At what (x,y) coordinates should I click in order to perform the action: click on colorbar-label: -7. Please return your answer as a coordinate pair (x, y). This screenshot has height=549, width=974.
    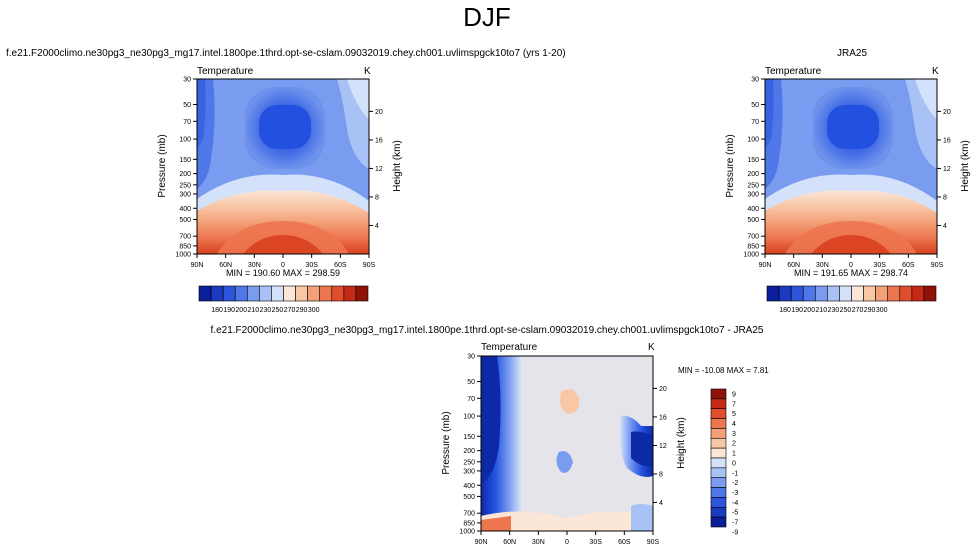
    Looking at the image, I should click on (735, 523).